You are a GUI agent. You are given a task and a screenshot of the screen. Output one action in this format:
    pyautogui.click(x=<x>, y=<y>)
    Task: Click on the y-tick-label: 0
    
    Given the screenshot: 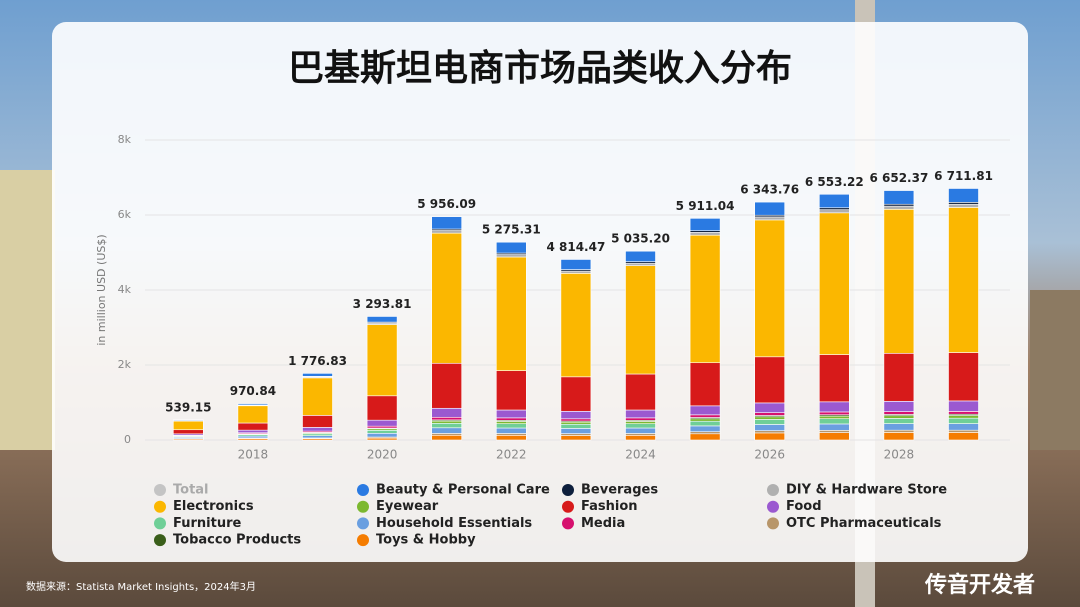 What is the action you would take?
    pyautogui.click(x=127, y=439)
    